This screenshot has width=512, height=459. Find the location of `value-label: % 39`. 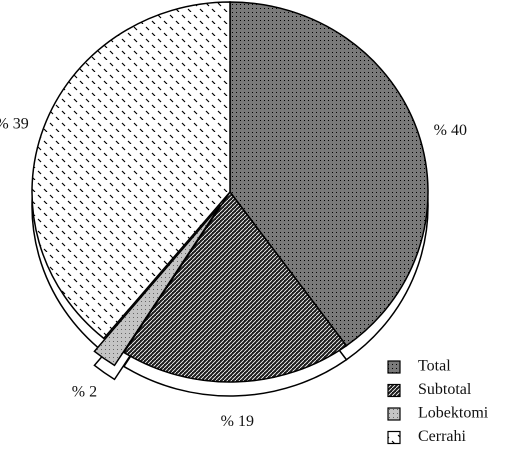

value-label: % 39 is located at coordinates (14, 123).